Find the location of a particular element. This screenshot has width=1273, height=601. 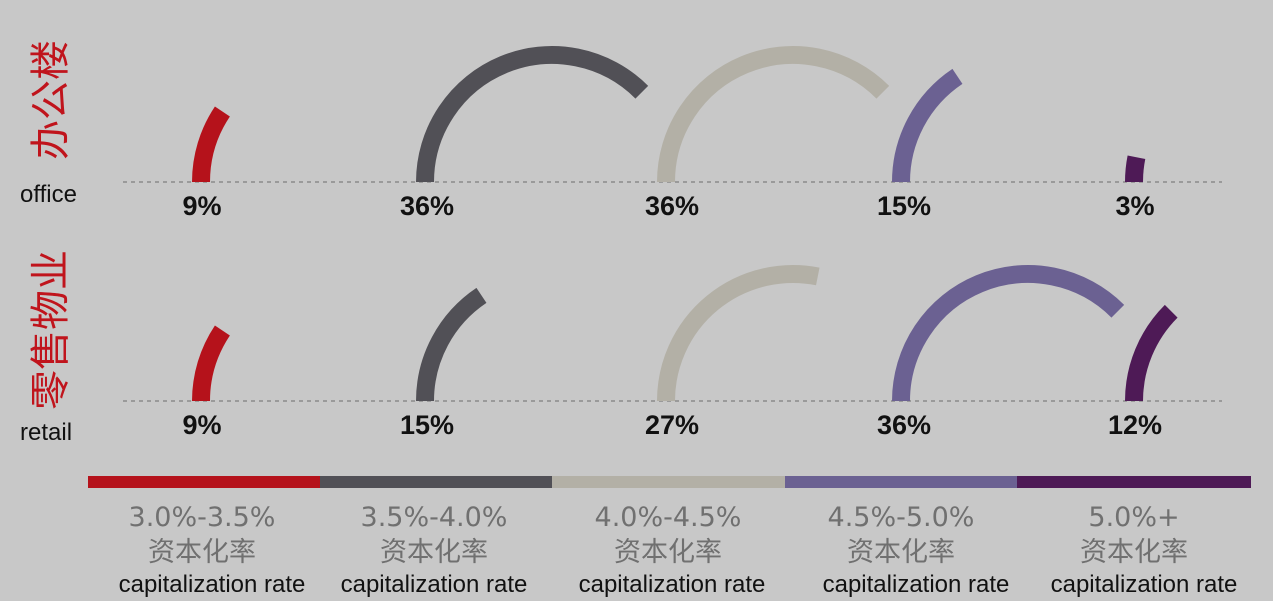

legend-item-5: 5.0%+ 资本化率 capitalization rate is located at coordinates (1134, 537).